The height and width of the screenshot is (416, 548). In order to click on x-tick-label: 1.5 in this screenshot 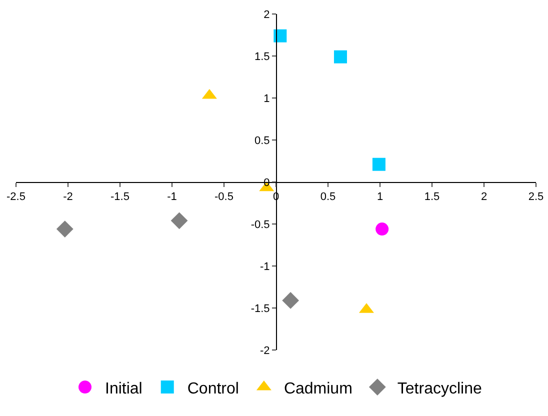, I will do `click(432, 197)`.